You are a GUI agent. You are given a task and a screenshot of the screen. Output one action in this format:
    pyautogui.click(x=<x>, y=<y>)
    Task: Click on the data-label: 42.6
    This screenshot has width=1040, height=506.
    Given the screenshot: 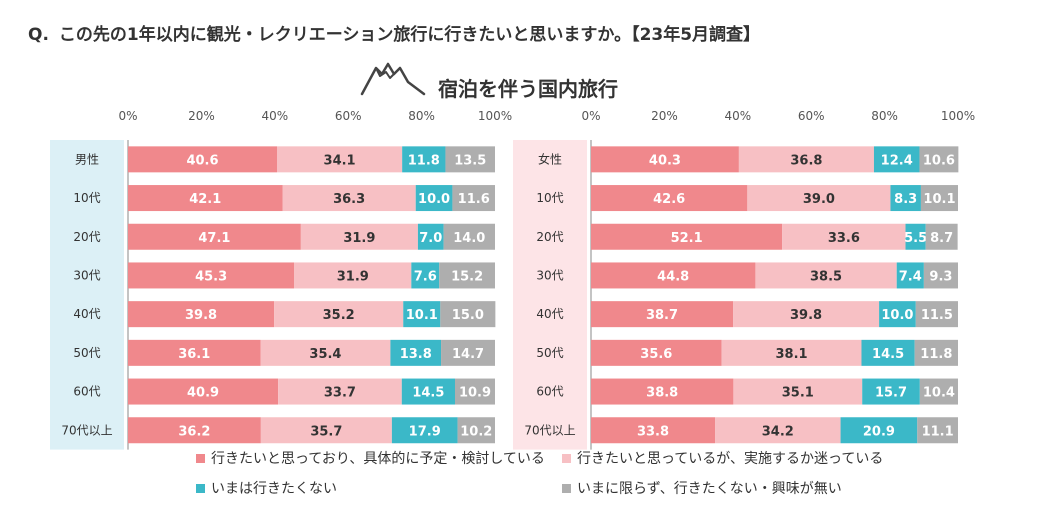 What is the action you would take?
    pyautogui.click(x=669, y=199)
    